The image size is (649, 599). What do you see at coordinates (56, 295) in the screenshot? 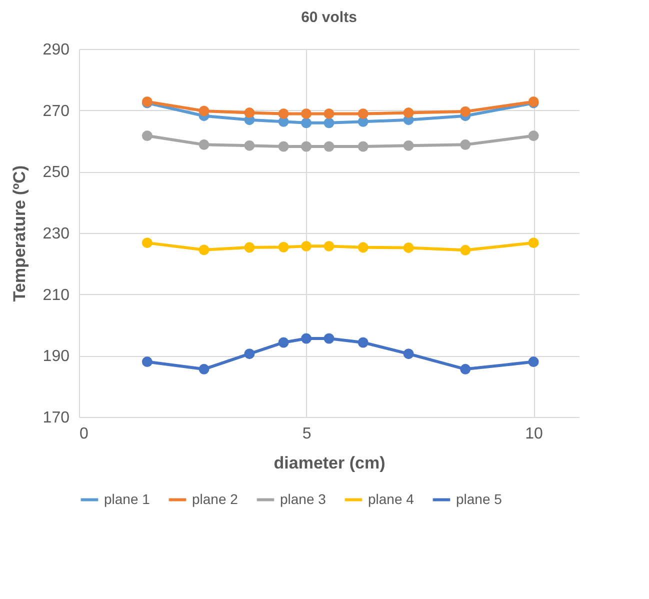
I see `y-tick-label: 210` at bounding box center [56, 295].